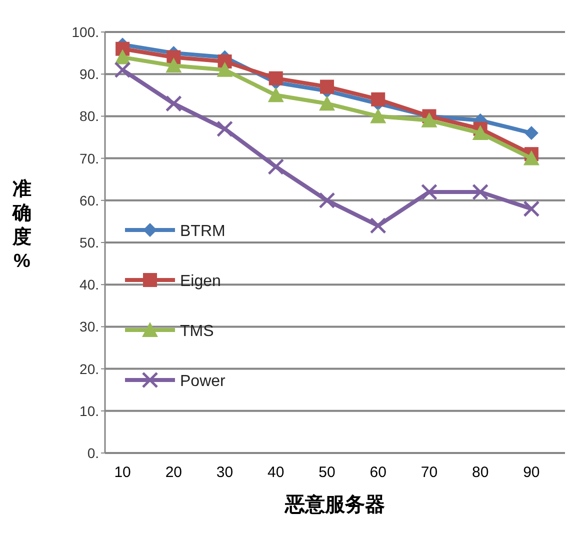 Image resolution: width=576 pixels, height=539 pixels. I want to click on y-tick-label: 40., so click(89, 284).